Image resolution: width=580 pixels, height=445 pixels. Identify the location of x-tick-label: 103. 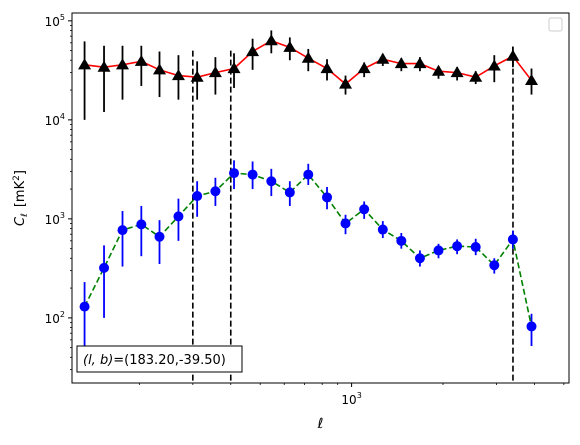
(351, 399).